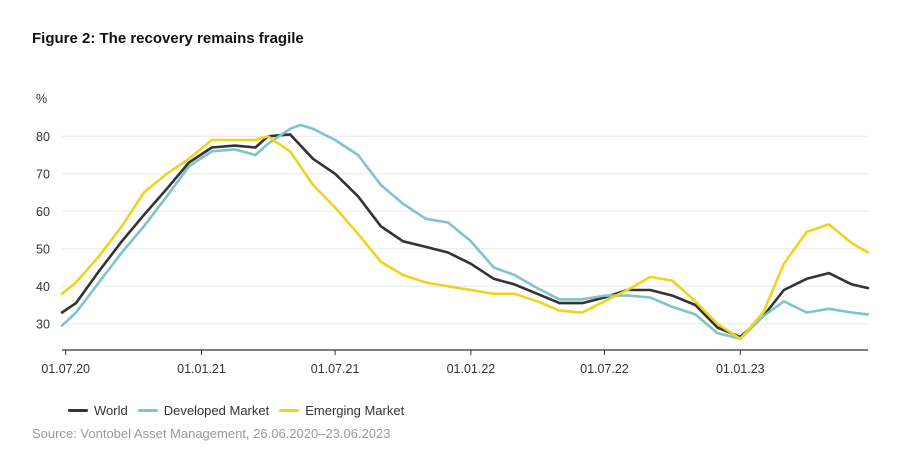 The height and width of the screenshot is (450, 900). I want to click on x-tick-label: 01.07.20, so click(65, 369).